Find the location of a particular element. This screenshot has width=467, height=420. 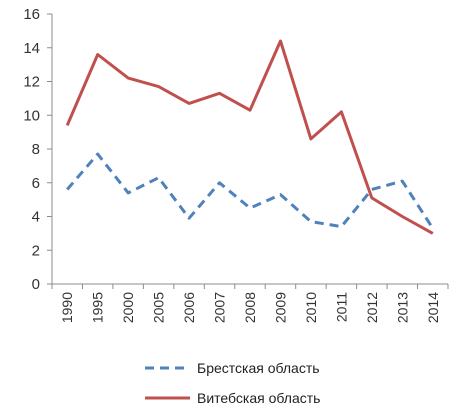

y-axis: 0 2 4 6 8 10 12 14 16 is located at coordinates (38, 149).